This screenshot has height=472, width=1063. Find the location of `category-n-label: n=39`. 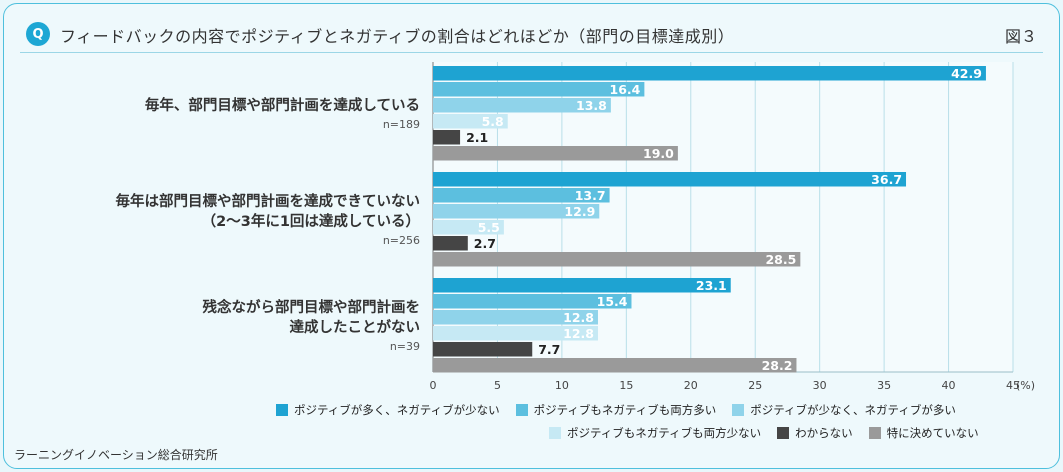

category-n-label: n=39 is located at coordinates (405, 346).